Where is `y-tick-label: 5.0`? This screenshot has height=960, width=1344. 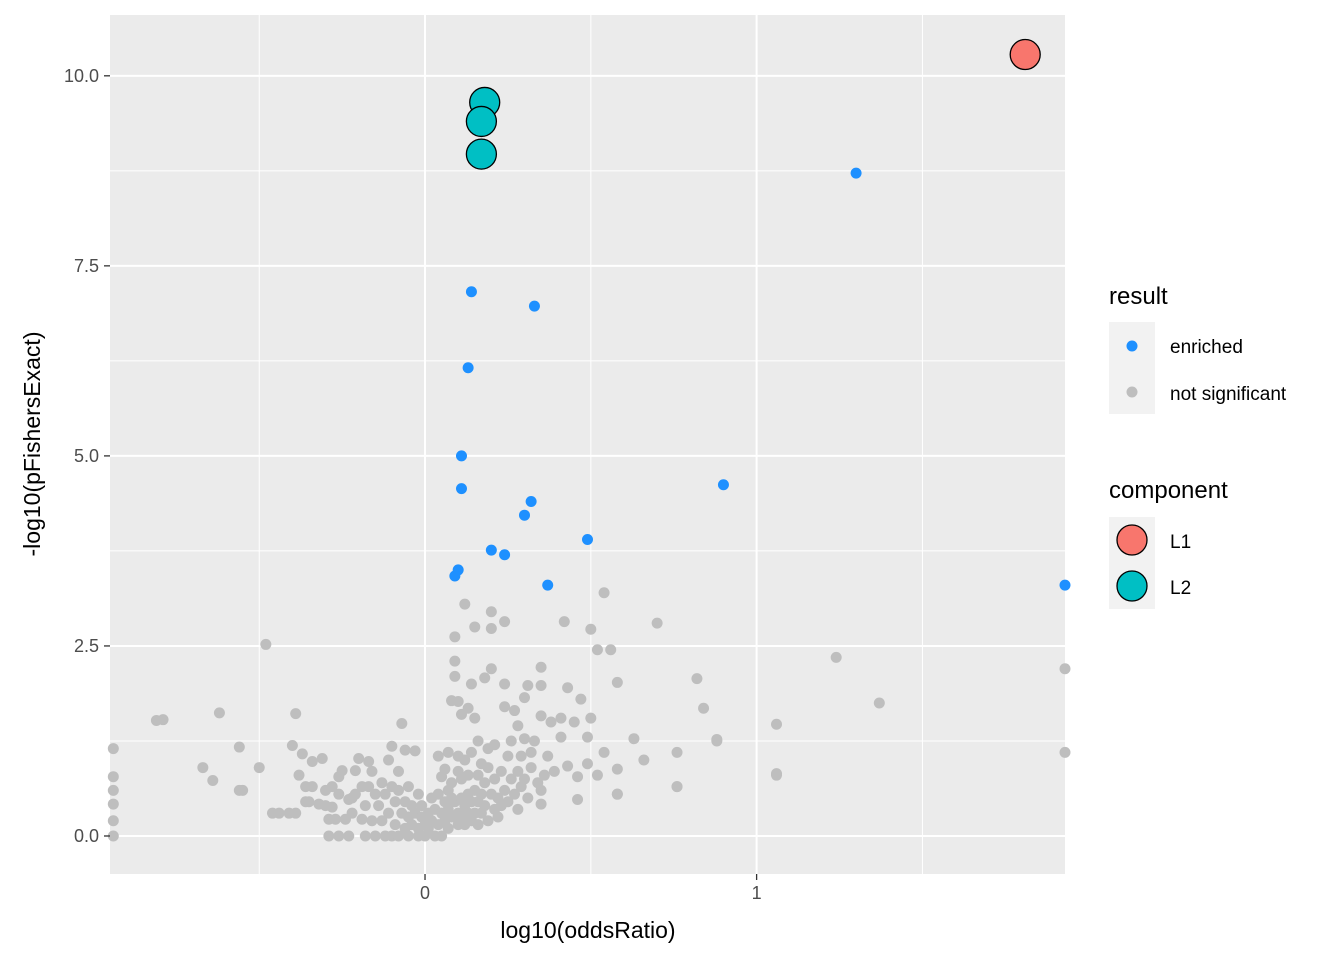 y-tick-label: 5.0 is located at coordinates (86, 456).